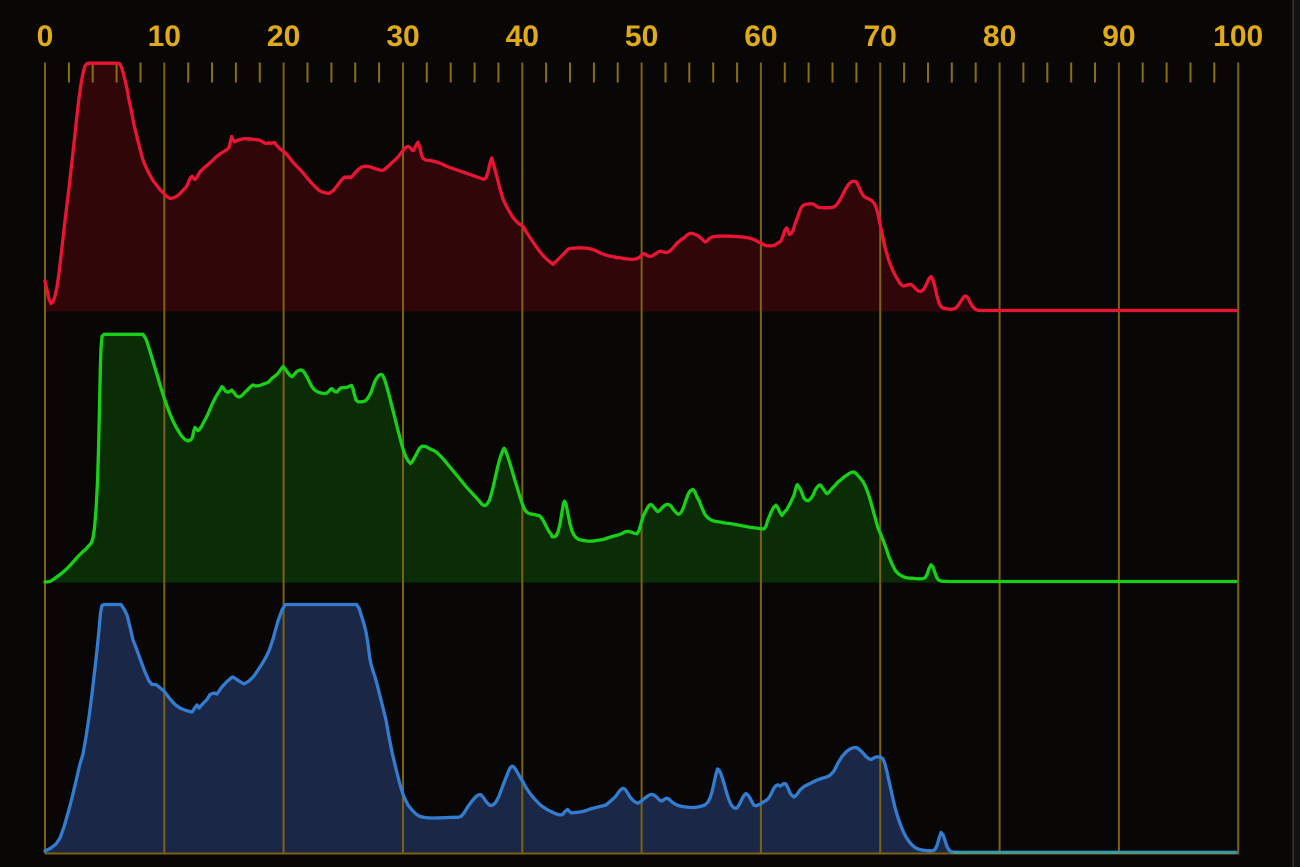 Image resolution: width=1300 pixels, height=867 pixels. Describe the element at coordinates (402, 36) in the screenshot. I see `svg-text: 30` at that location.